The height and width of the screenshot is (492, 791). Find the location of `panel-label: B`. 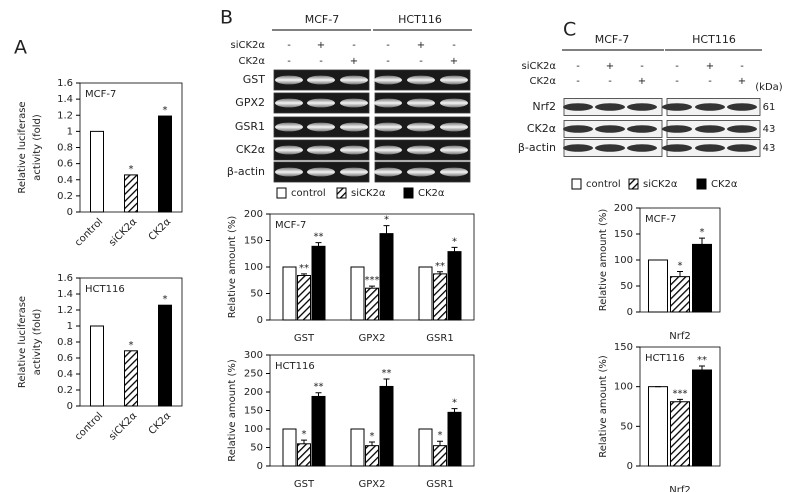

panel-label: B is located at coordinates (226, 18).